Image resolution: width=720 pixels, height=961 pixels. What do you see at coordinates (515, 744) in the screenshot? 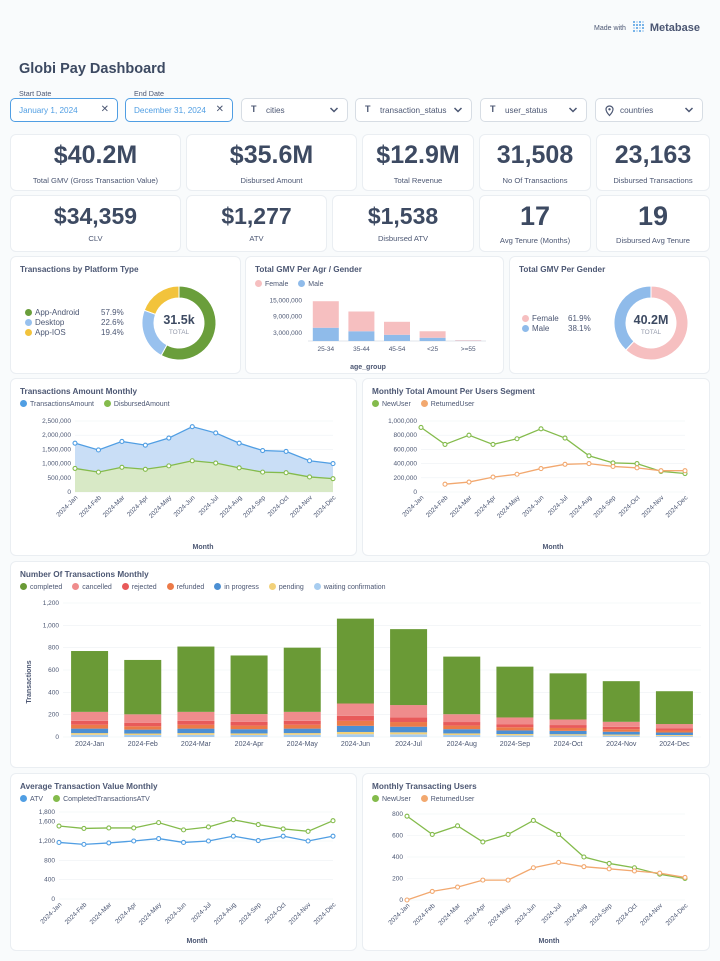
I see `x-tick-label: 2024-Sep` at bounding box center [515, 744].